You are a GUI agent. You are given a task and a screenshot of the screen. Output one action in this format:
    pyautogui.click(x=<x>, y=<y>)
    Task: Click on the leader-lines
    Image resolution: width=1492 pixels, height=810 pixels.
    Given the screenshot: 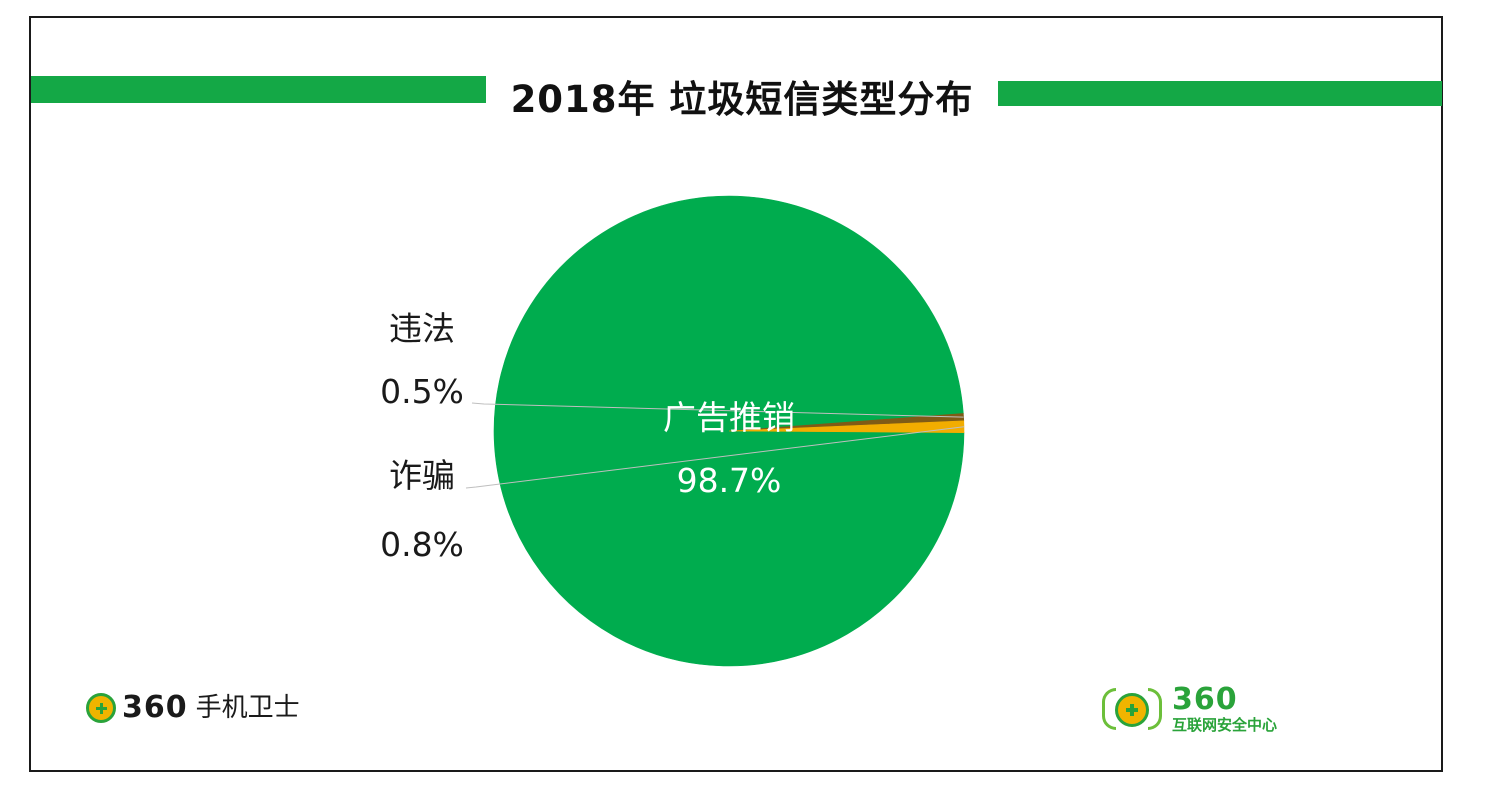 What is the action you would take?
    pyautogui.click(x=715, y=445)
    